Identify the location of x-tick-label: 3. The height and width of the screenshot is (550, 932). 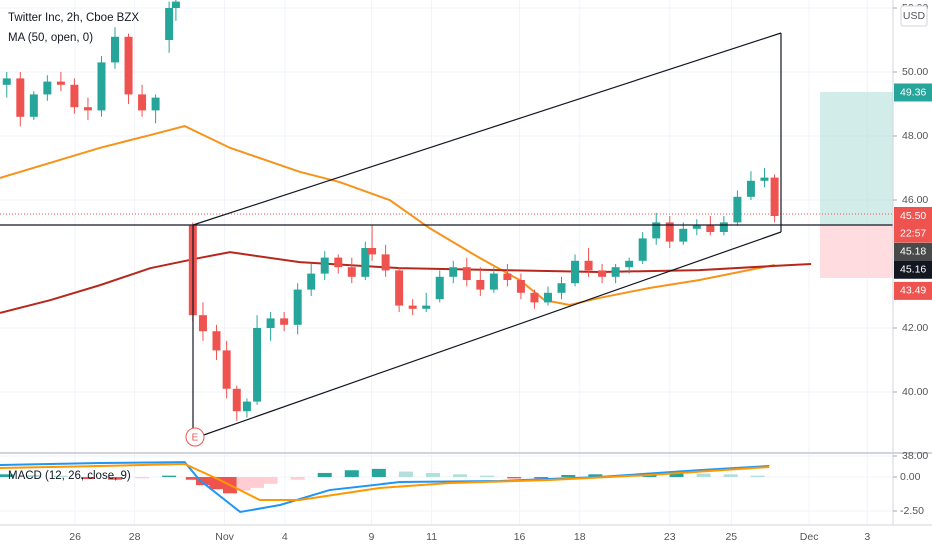
(867, 537).